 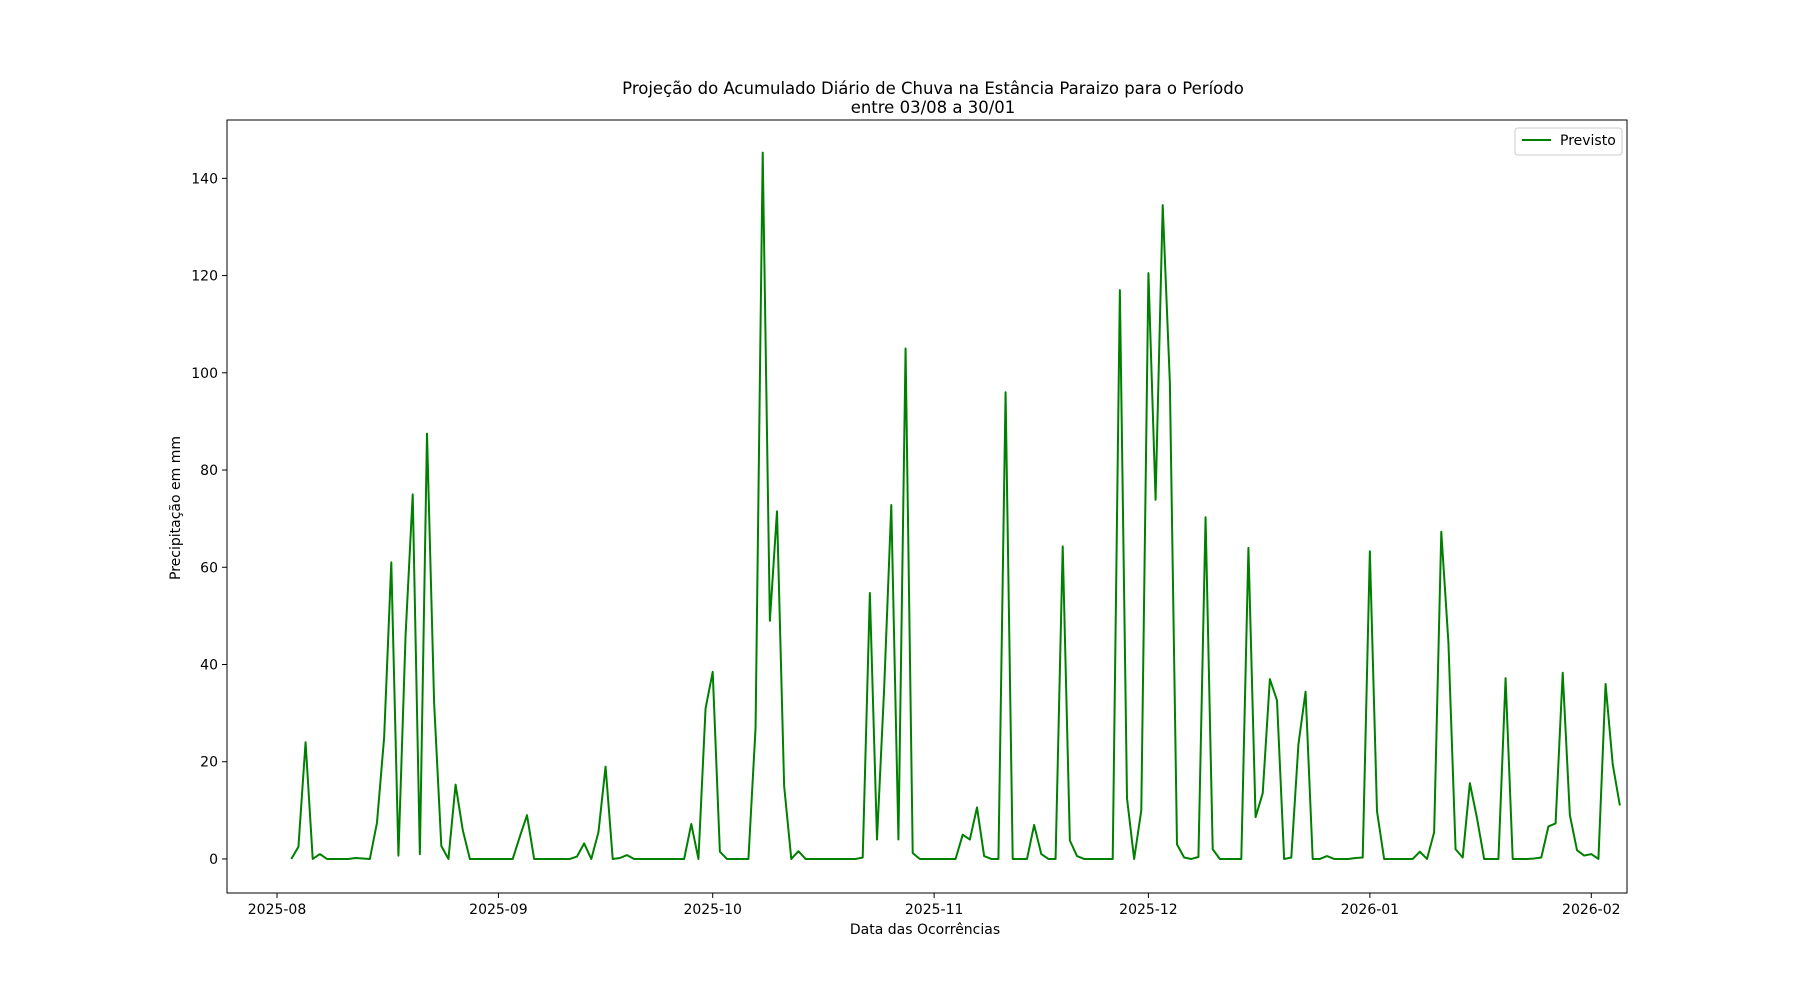 What do you see at coordinates (209, 666) in the screenshot?
I see `y-tick-label: 40` at bounding box center [209, 666].